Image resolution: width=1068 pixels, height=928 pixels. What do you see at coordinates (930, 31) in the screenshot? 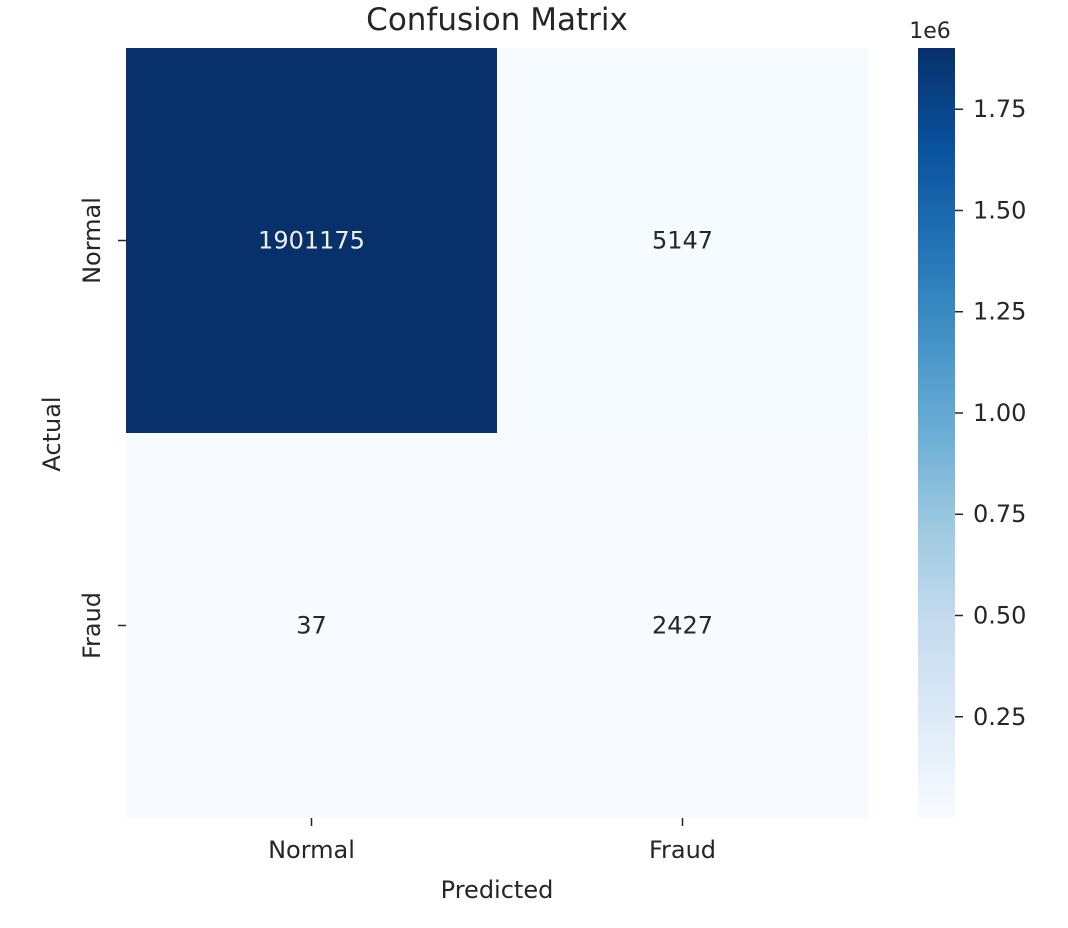
I see `colorbar-scale-label: 1e6` at bounding box center [930, 31].